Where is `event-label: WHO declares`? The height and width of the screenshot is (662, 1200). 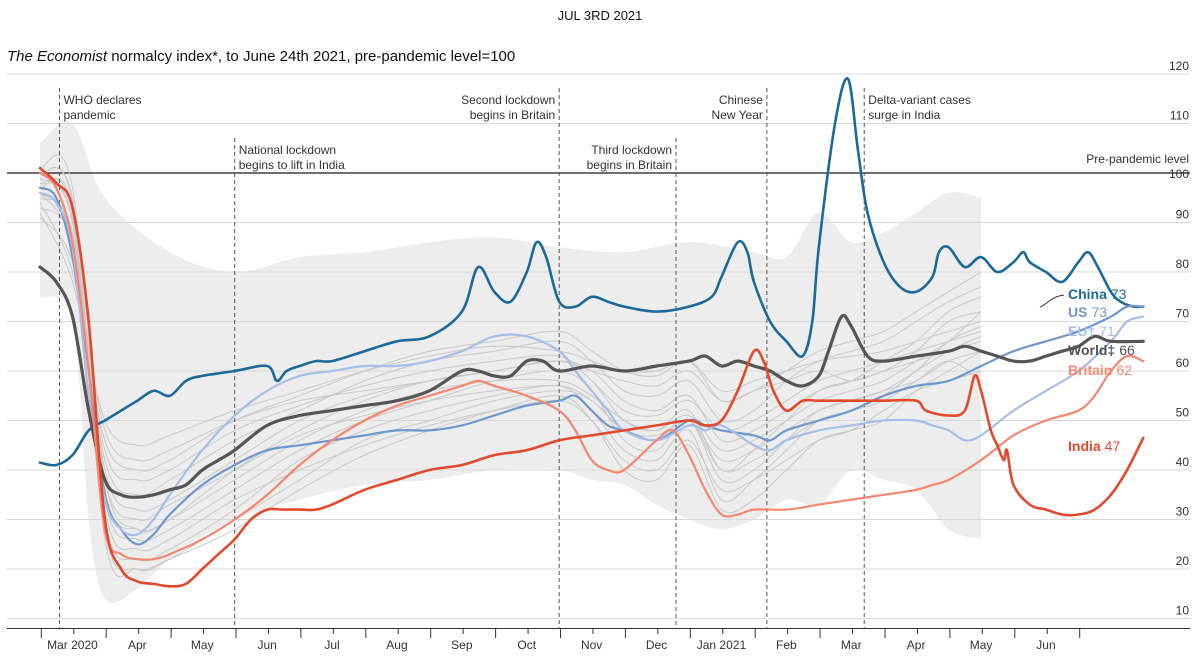
event-label: WHO declares is located at coordinates (102, 100).